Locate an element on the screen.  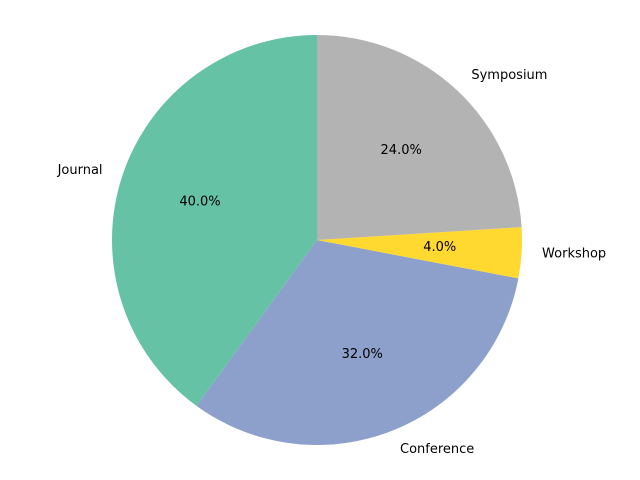
slice-label-journal: Journal is located at coordinates (80, 170).